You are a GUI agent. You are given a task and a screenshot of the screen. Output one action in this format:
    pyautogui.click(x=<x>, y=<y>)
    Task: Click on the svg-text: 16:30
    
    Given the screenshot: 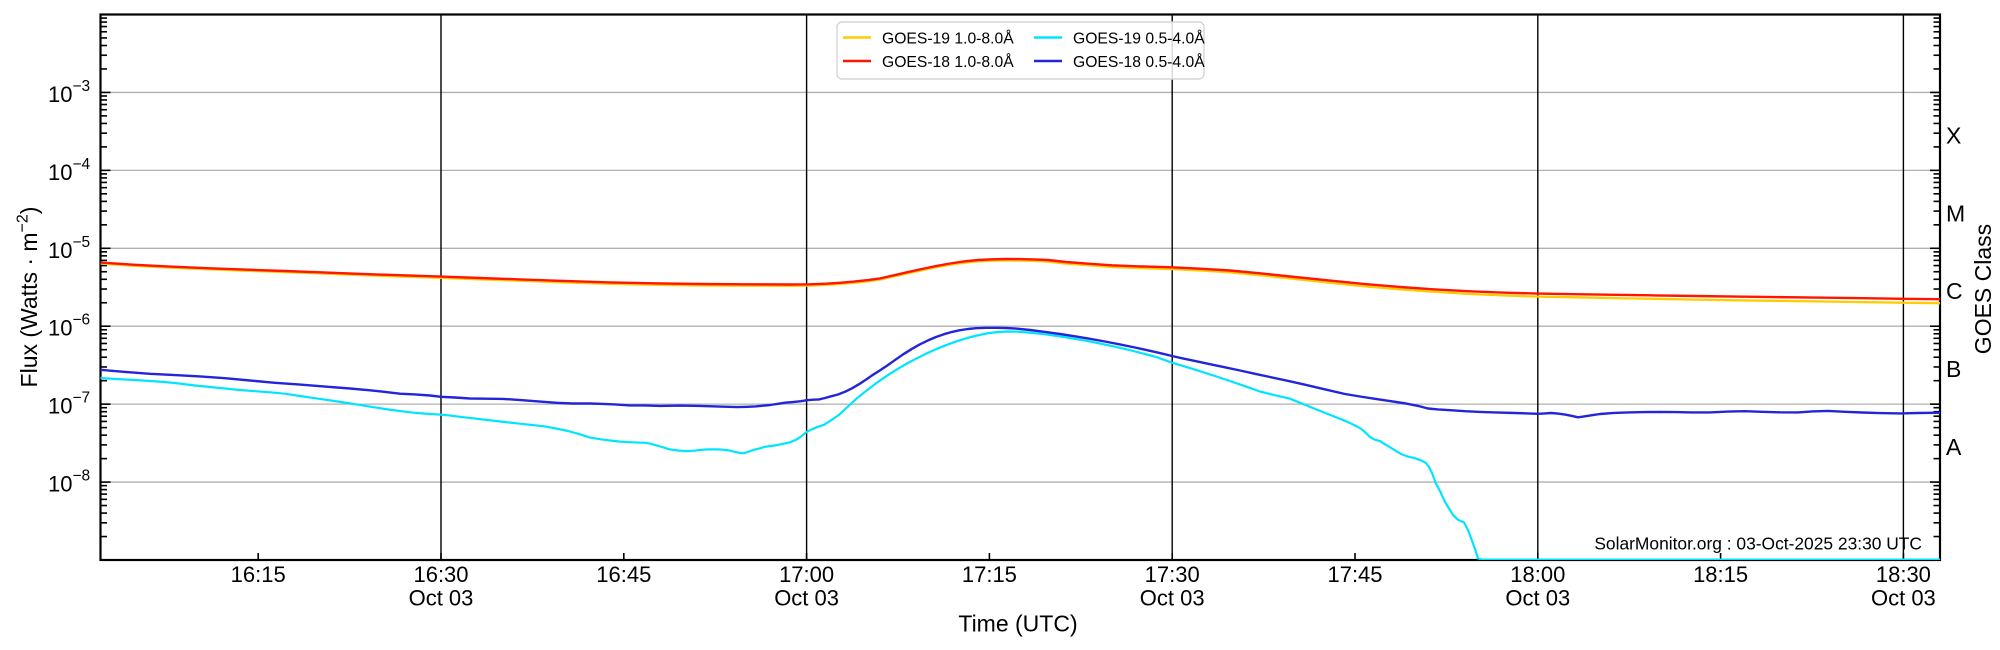 What is the action you would take?
    pyautogui.click(x=440, y=574)
    